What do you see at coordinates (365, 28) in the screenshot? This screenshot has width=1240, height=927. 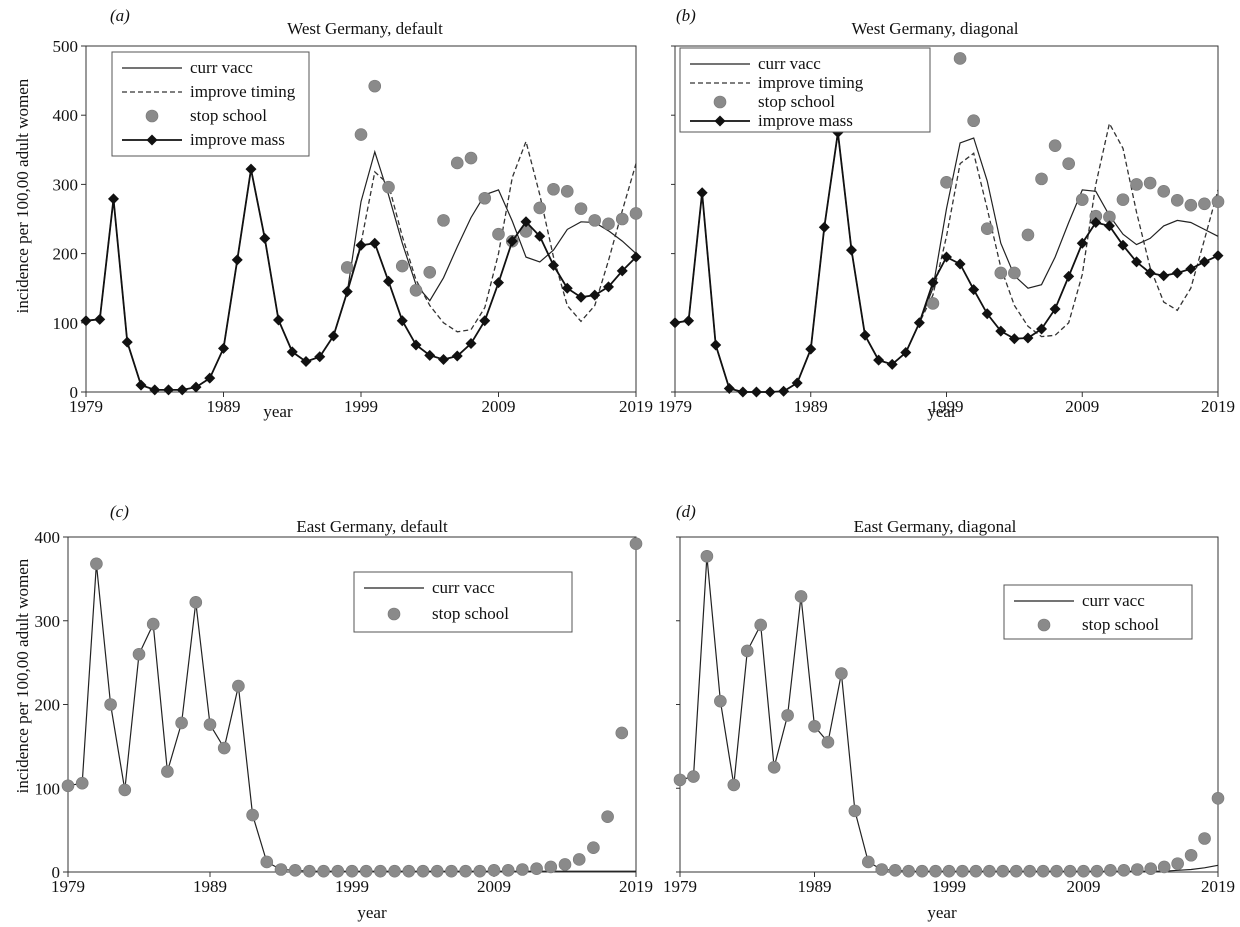 I see `panel-title-a: West Germany, default` at bounding box center [365, 28].